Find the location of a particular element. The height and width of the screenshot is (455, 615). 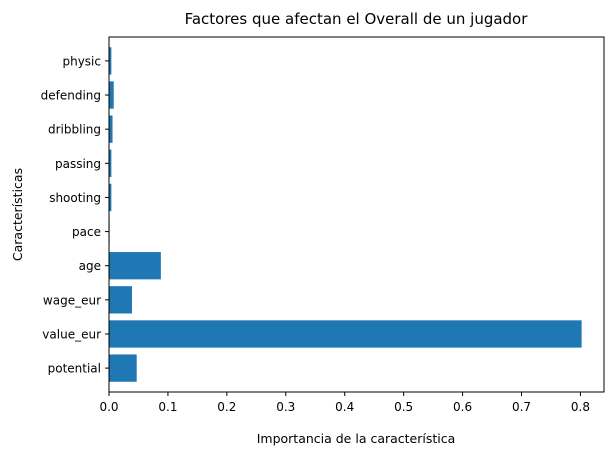

bar-shooting is located at coordinates (110, 197).